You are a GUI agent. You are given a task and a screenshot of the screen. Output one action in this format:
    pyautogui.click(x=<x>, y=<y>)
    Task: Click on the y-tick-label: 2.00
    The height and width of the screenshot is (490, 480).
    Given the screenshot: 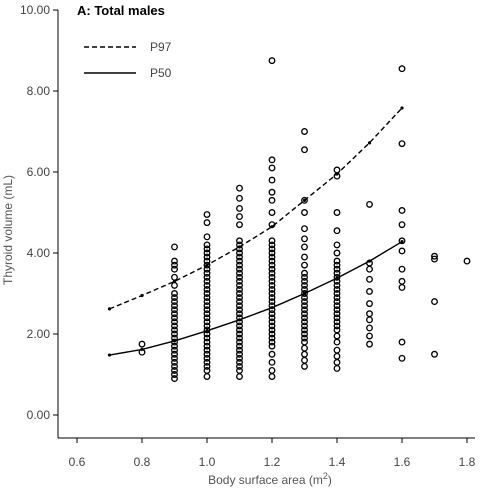 What is the action you would take?
    pyautogui.click(x=39, y=334)
    